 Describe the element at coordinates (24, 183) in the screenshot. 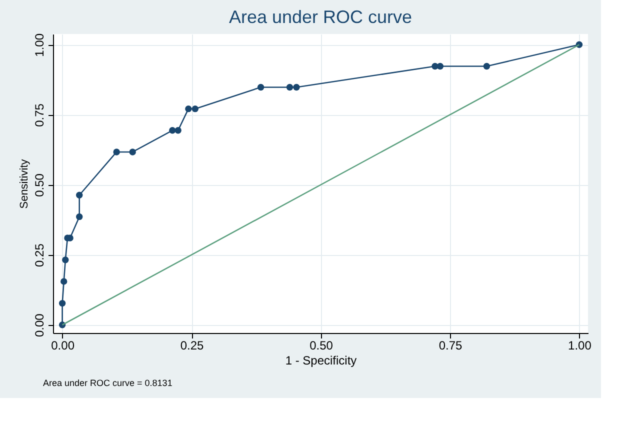

I see `y-axis-title: Sensitivity` at that location.